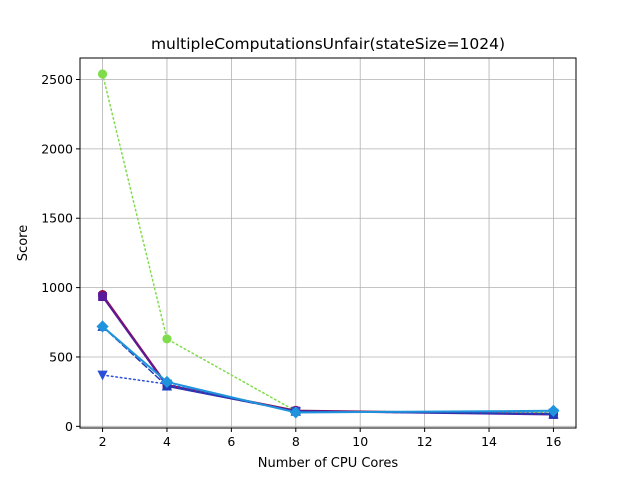 This screenshot has height=480, width=640. What do you see at coordinates (57, 79) in the screenshot?
I see `y-tick-label: 2500` at bounding box center [57, 79].